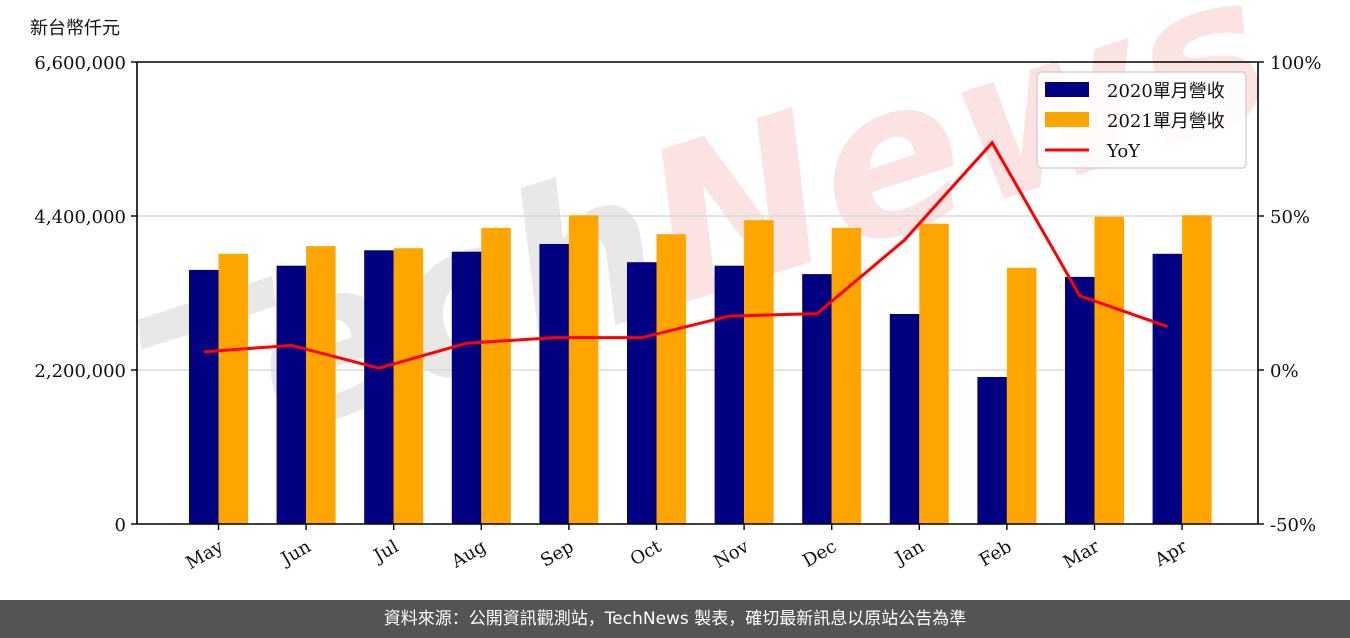 This screenshot has height=638, width=1350. Describe the element at coordinates (909, 553) in the screenshot. I see `x-axis-tick-label: Jan` at that location.